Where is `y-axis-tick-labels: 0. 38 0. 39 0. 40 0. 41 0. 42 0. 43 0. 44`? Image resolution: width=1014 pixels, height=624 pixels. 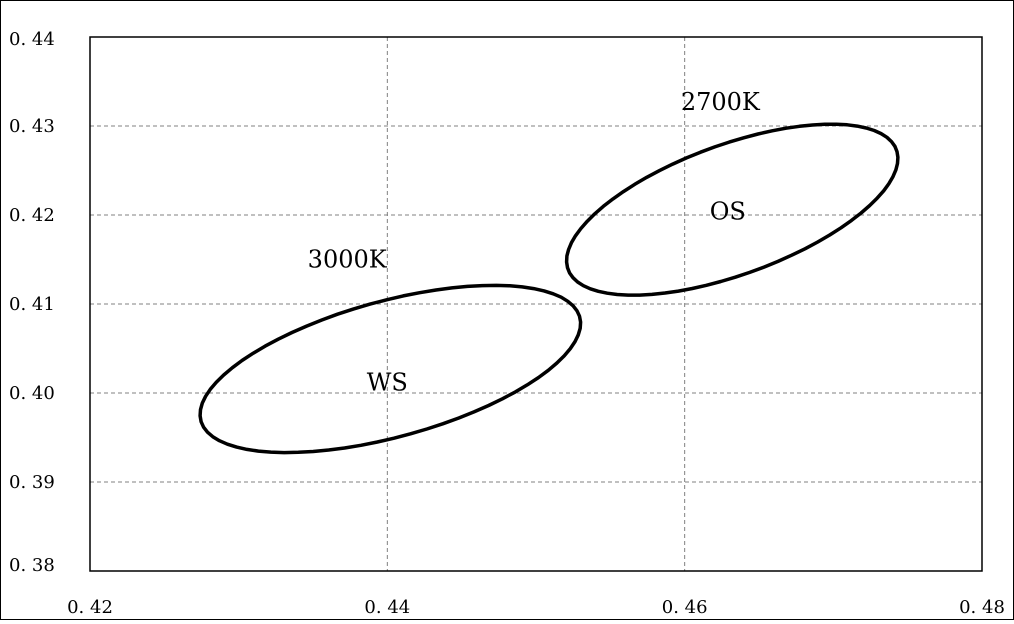 y-axis-tick-labels: 0. 38 0. 39 0. 40 0. 41 0. 42 0. 43 0. 44 is located at coordinates (32, 302).